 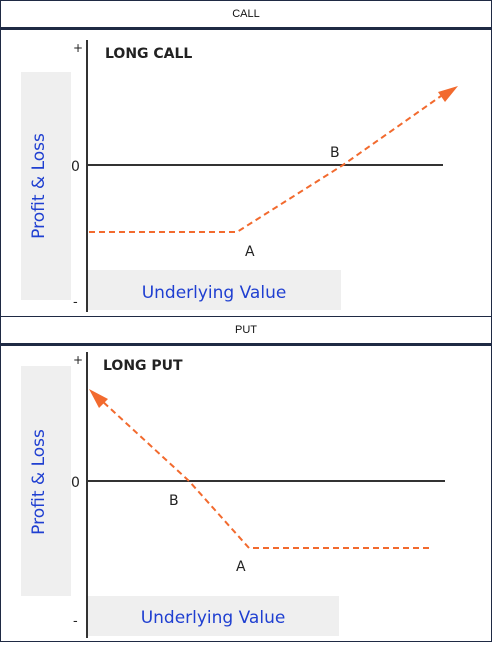 I want to click on call-header: CALL, so click(x=246, y=15).